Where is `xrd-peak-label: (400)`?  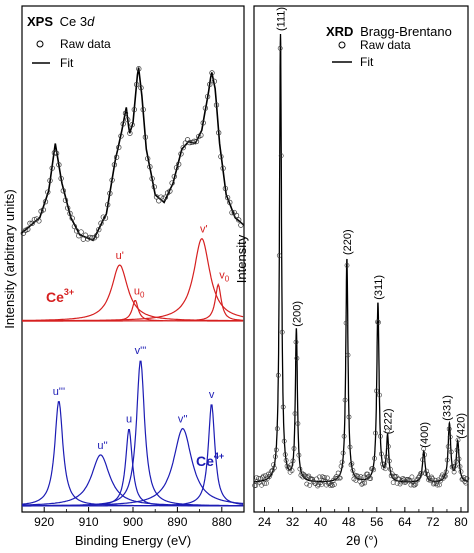
xrd-peak-label: (400) is located at coordinates (425, 435).